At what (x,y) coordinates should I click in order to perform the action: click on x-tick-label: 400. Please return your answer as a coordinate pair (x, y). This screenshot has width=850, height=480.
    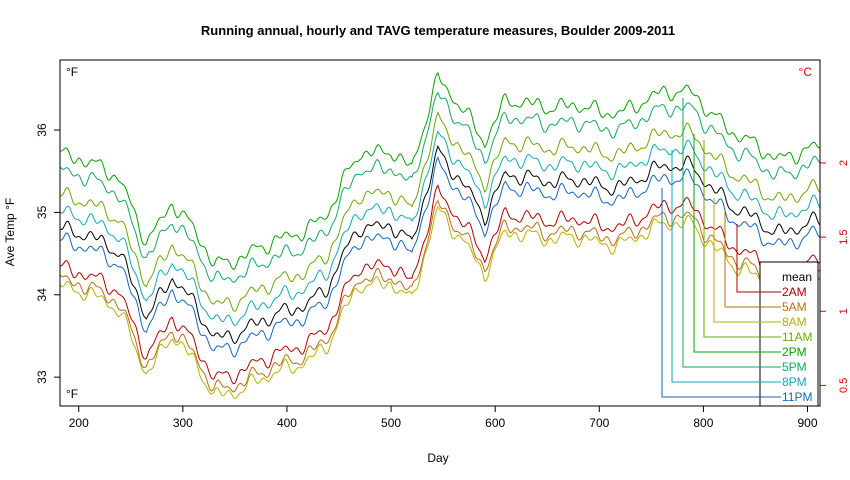
    Looking at the image, I should click on (287, 423).